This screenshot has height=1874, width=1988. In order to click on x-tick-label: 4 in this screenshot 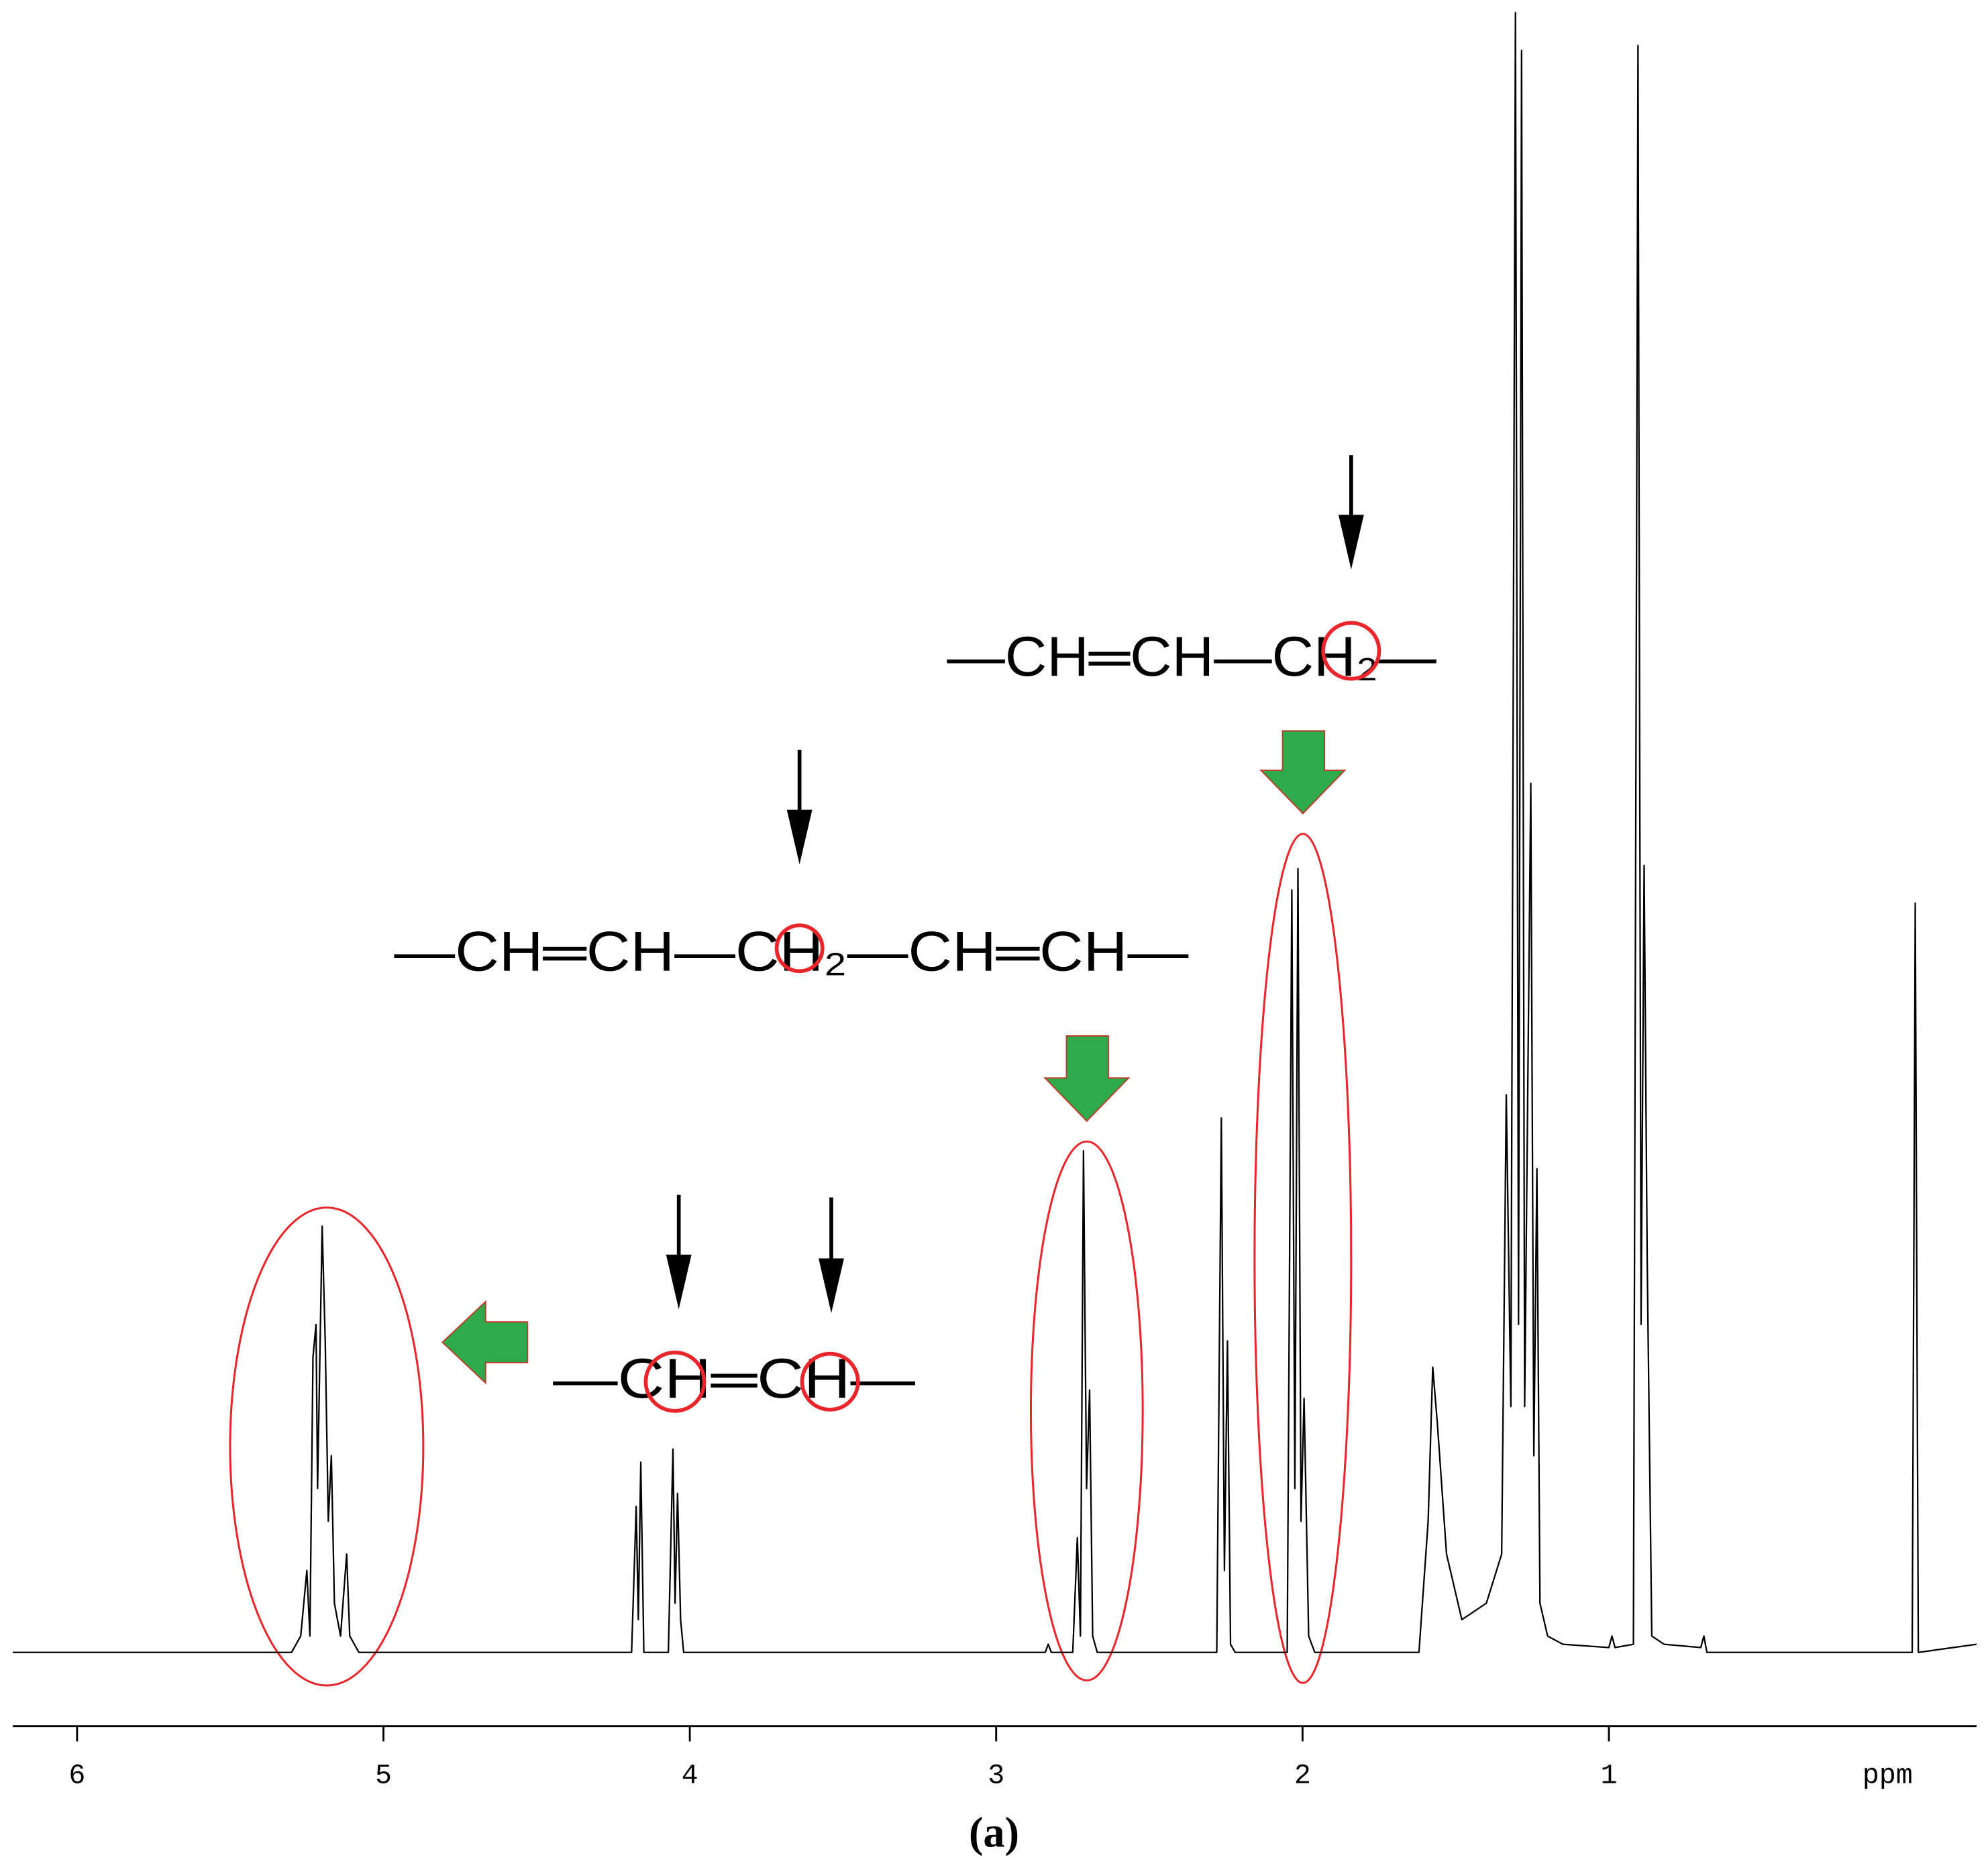, I will do `click(690, 1776)`.